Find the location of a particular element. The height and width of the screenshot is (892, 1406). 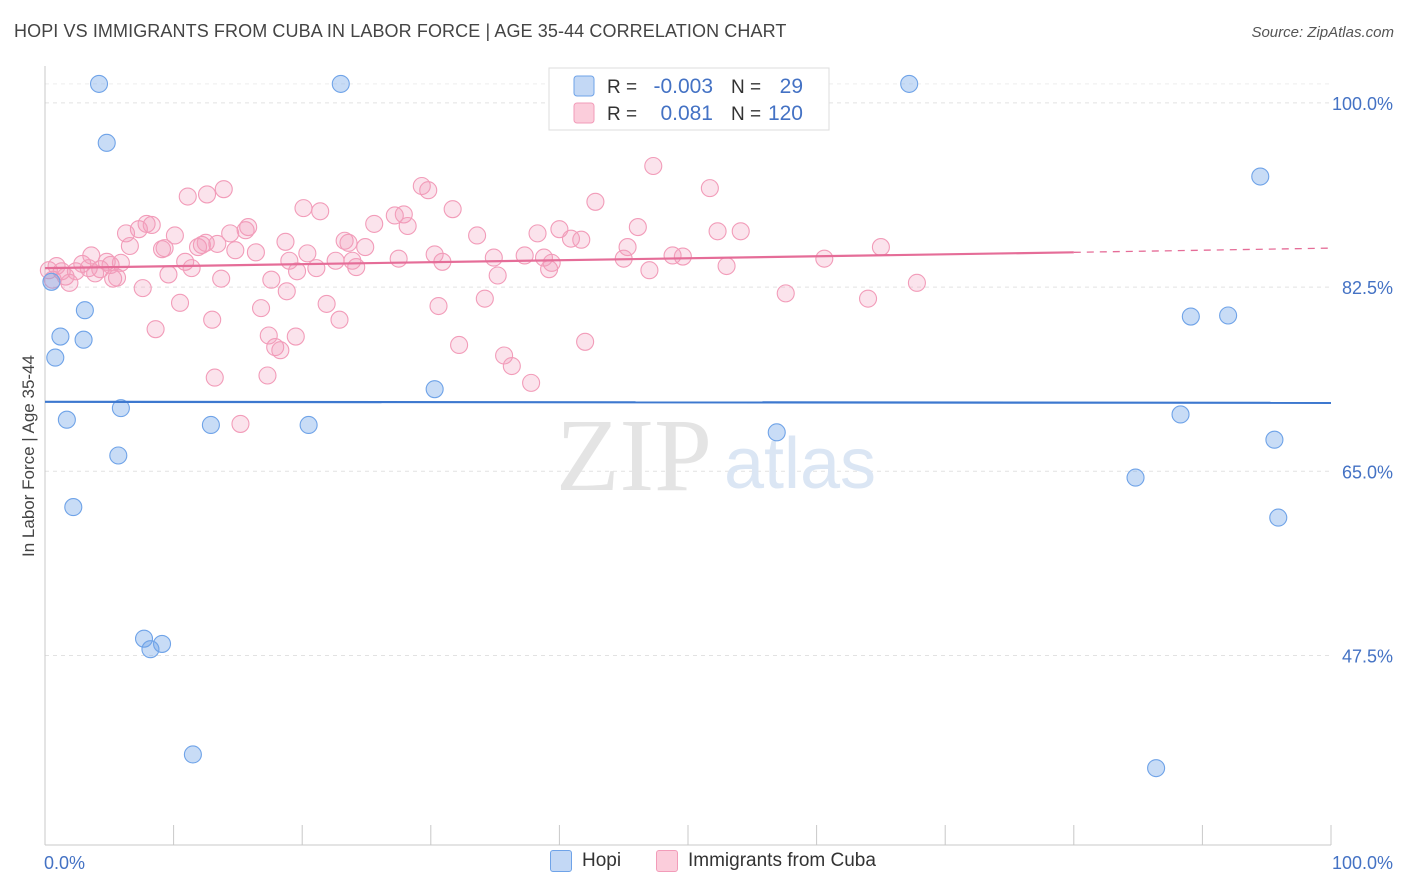

legend-swatch-cuba is located at coordinates (584, 113).